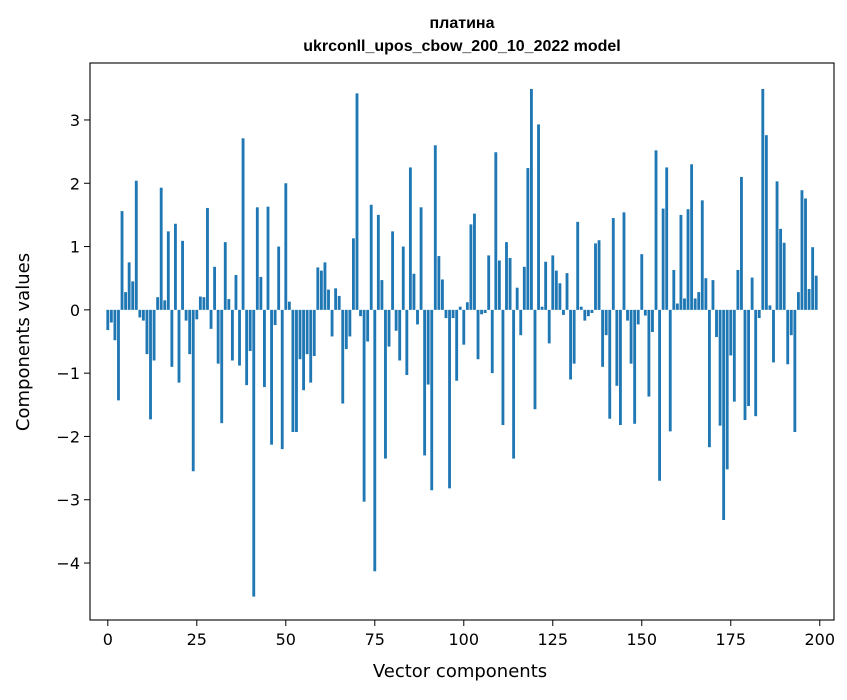  What do you see at coordinates (461, 46) in the screenshot?
I see `chart-title-line2: ukrconll_upos_cbow_200_10_2022 model` at bounding box center [461, 46].